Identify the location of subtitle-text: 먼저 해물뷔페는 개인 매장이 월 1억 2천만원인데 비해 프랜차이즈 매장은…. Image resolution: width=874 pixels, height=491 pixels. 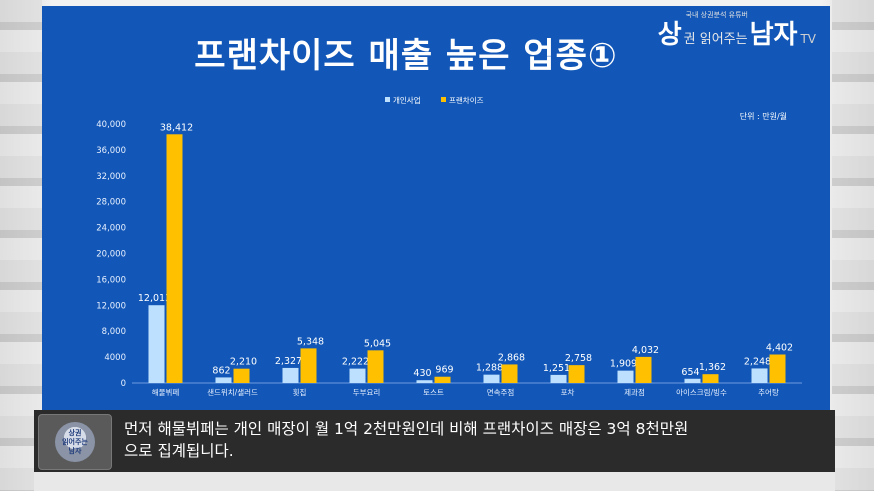
(476, 440).